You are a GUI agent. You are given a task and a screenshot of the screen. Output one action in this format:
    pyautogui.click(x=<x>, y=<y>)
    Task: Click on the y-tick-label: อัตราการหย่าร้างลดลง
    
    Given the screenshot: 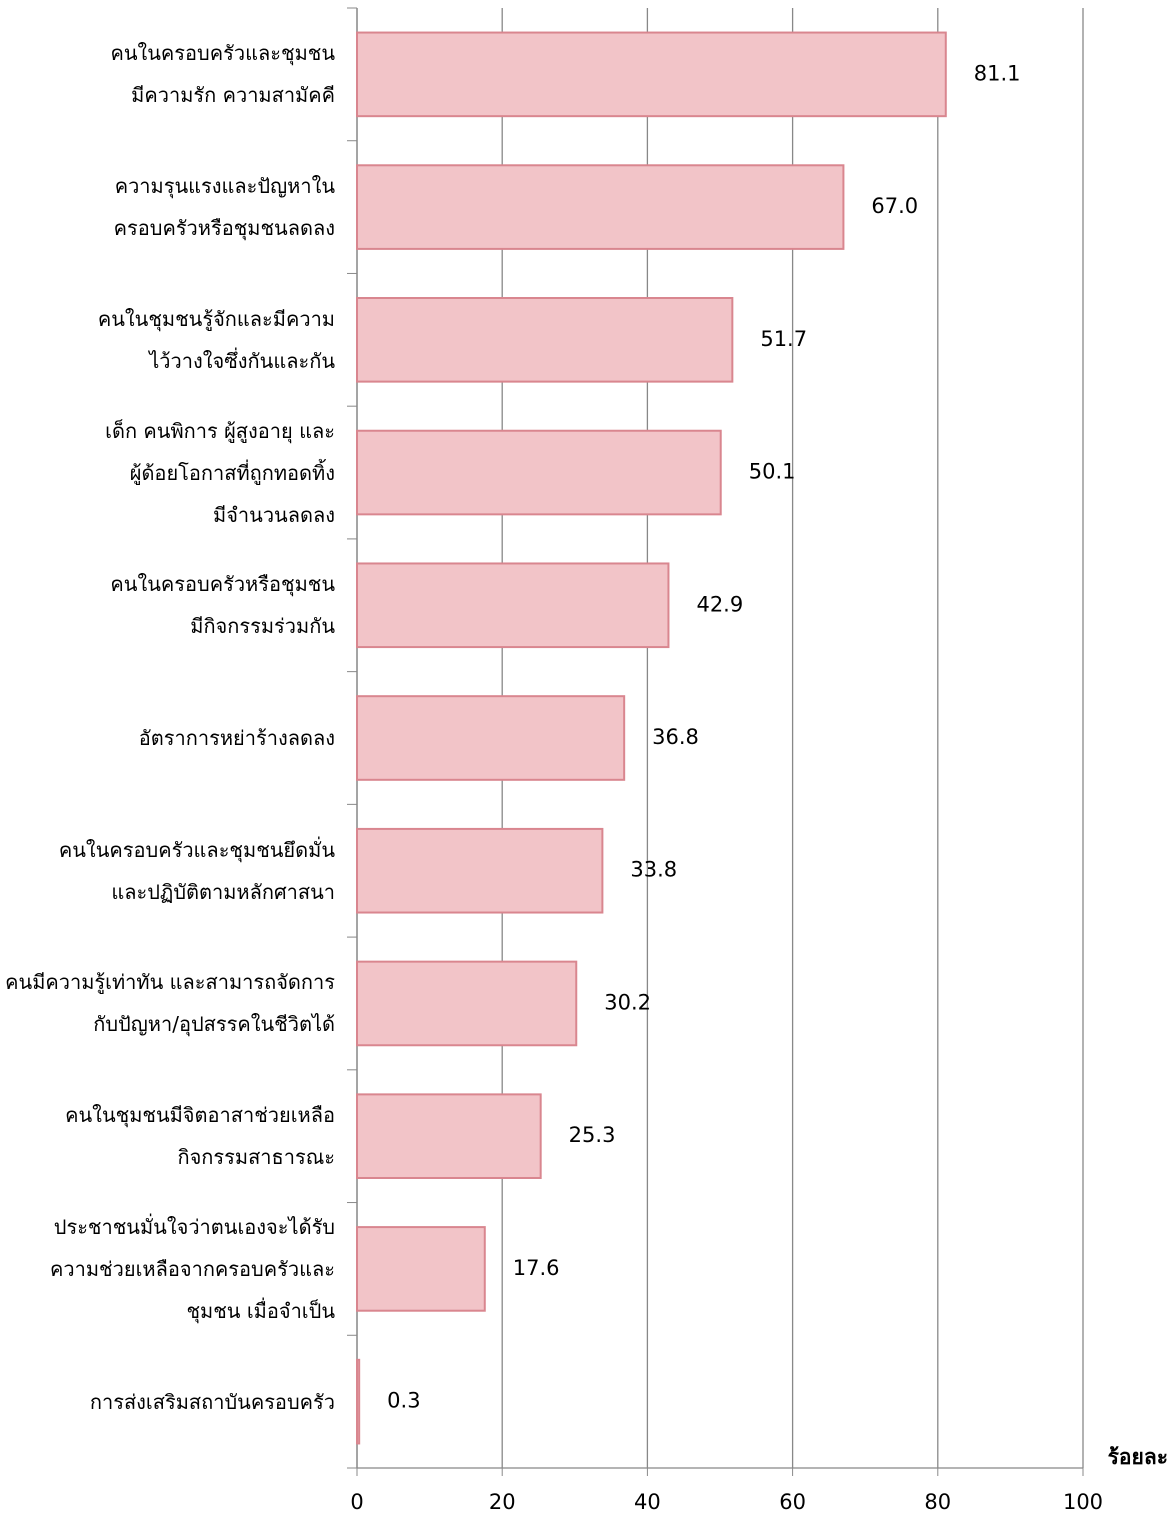 What is the action you would take?
    pyautogui.click(x=236, y=737)
    